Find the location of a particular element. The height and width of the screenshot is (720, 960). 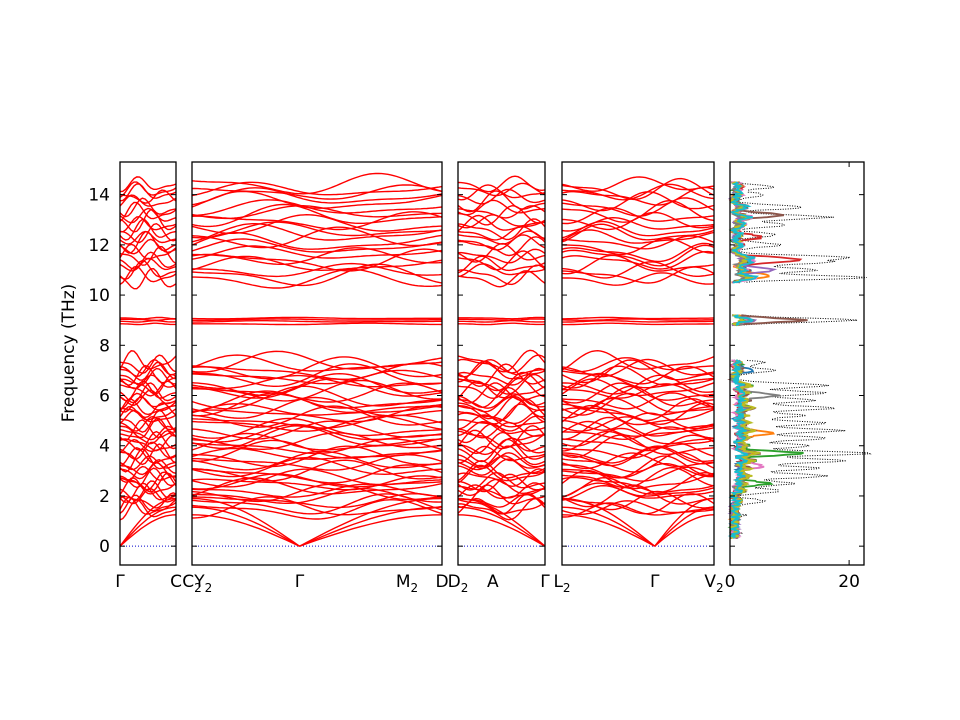

kpoint-label: M2 is located at coordinates (407, 583).